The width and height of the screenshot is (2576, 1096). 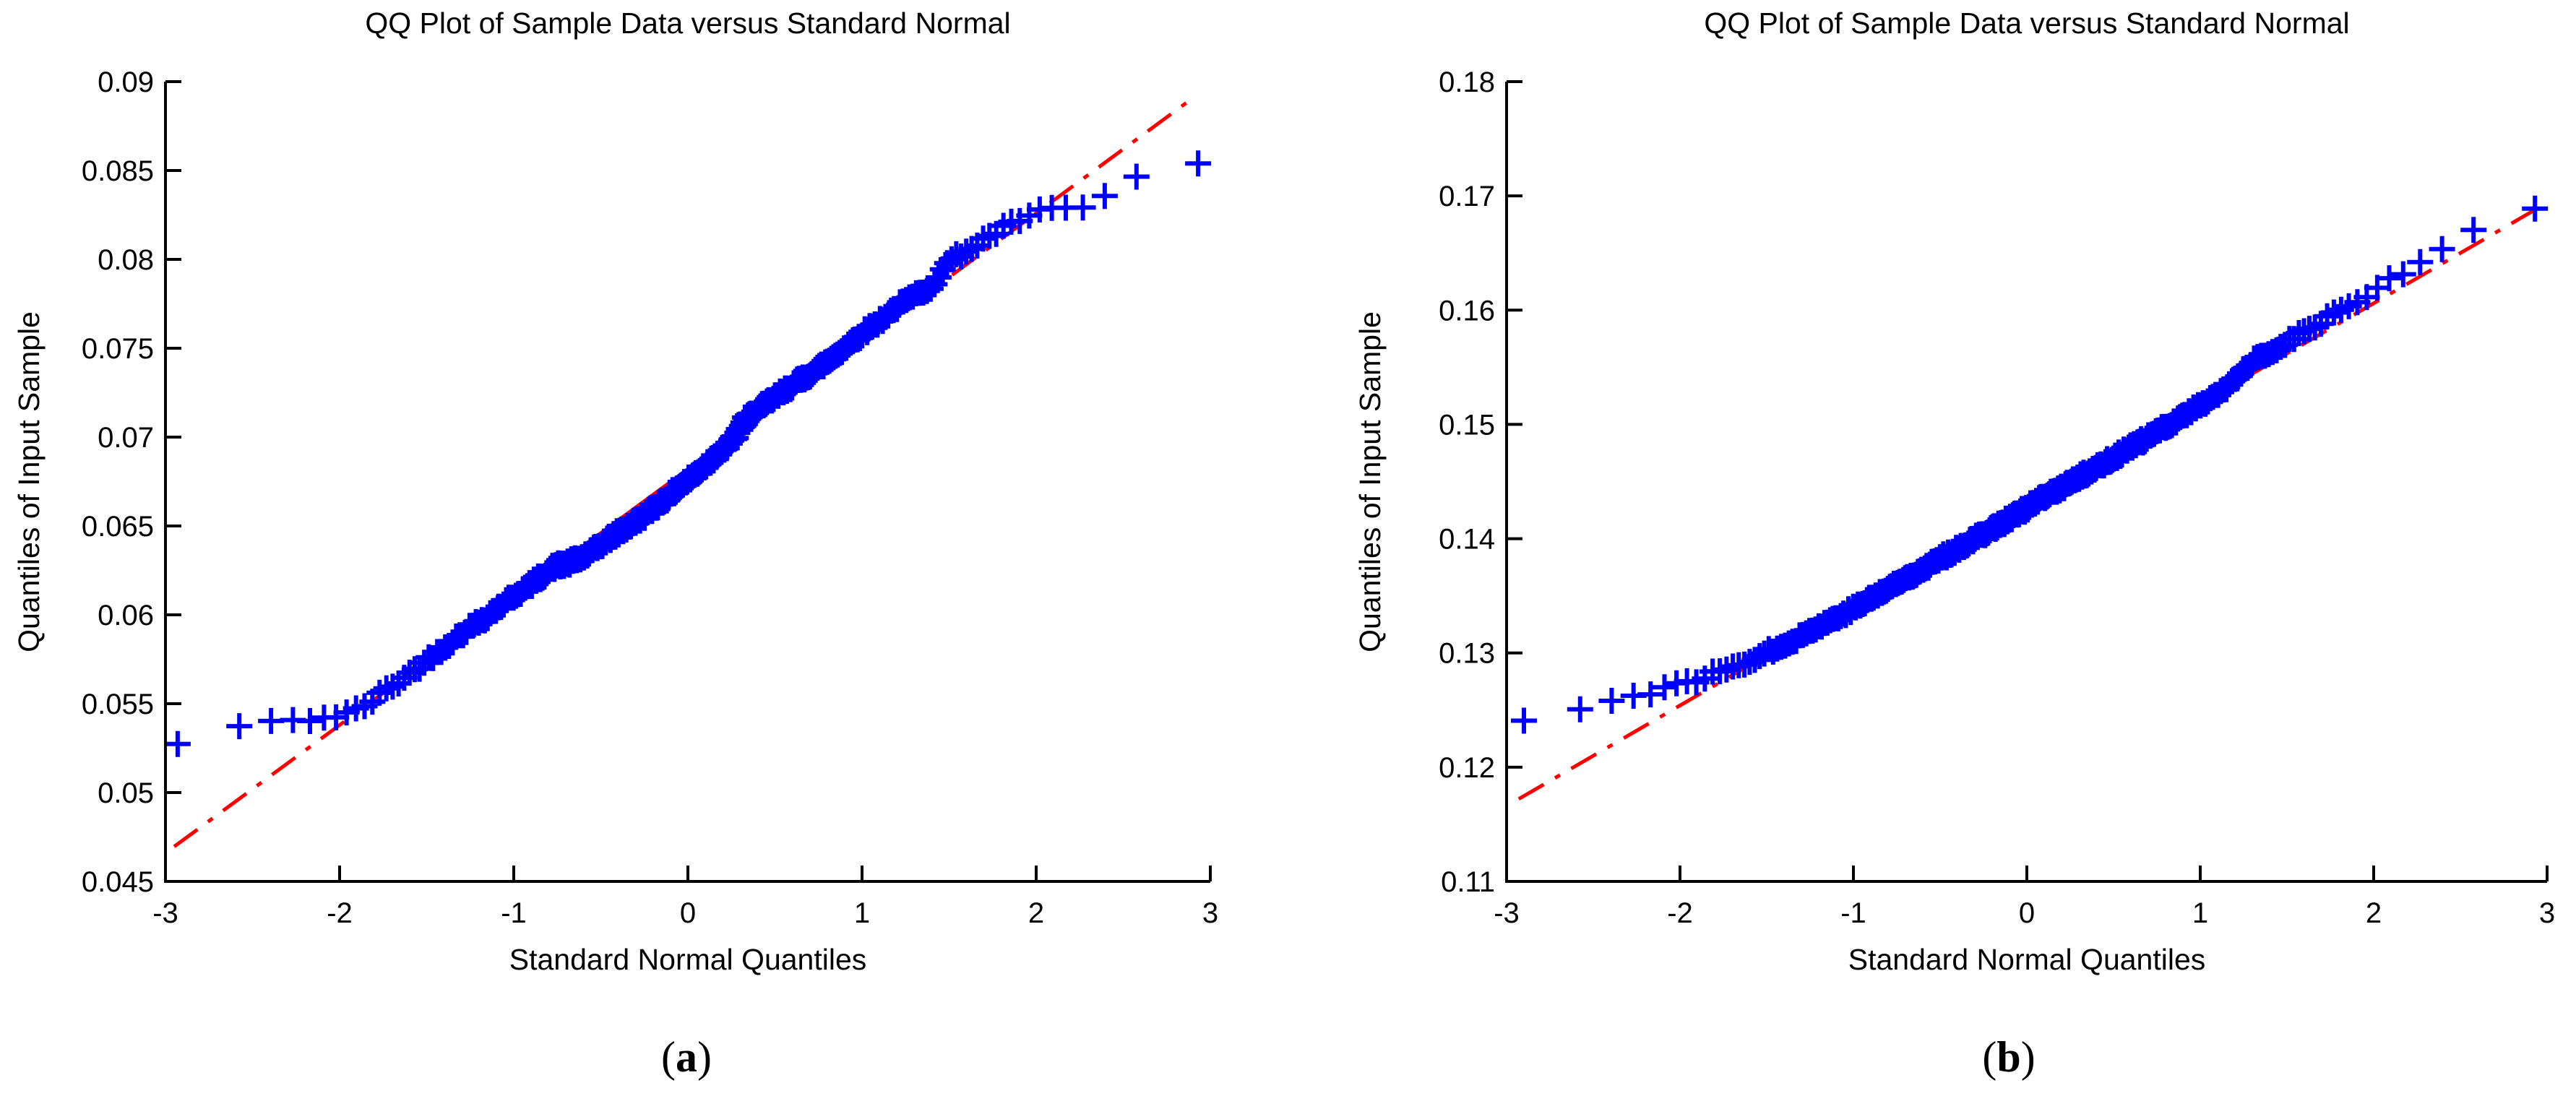 I want to click on plot-a-caption: (a), so click(x=686, y=1057).